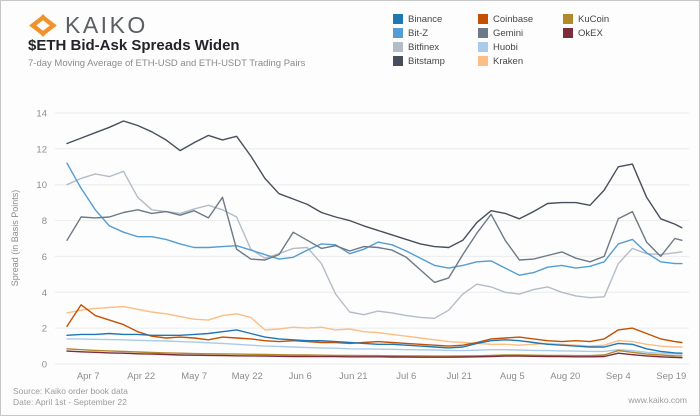  I want to click on footer-website: www.kaiko.com, so click(657, 400).